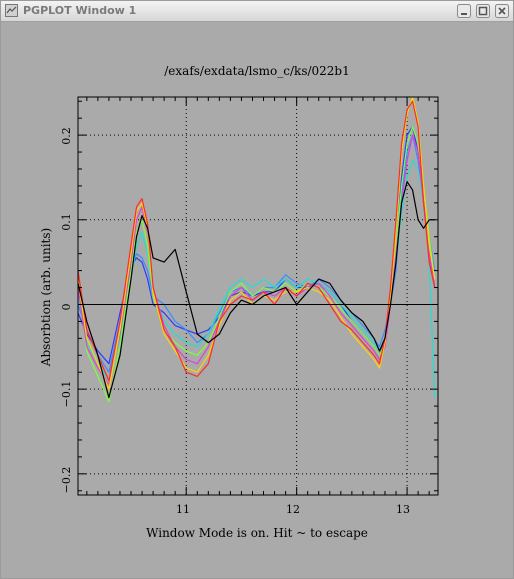 The image size is (514, 579). I want to click on y-tick-label-neg0.2: −0.2, so click(66, 480).